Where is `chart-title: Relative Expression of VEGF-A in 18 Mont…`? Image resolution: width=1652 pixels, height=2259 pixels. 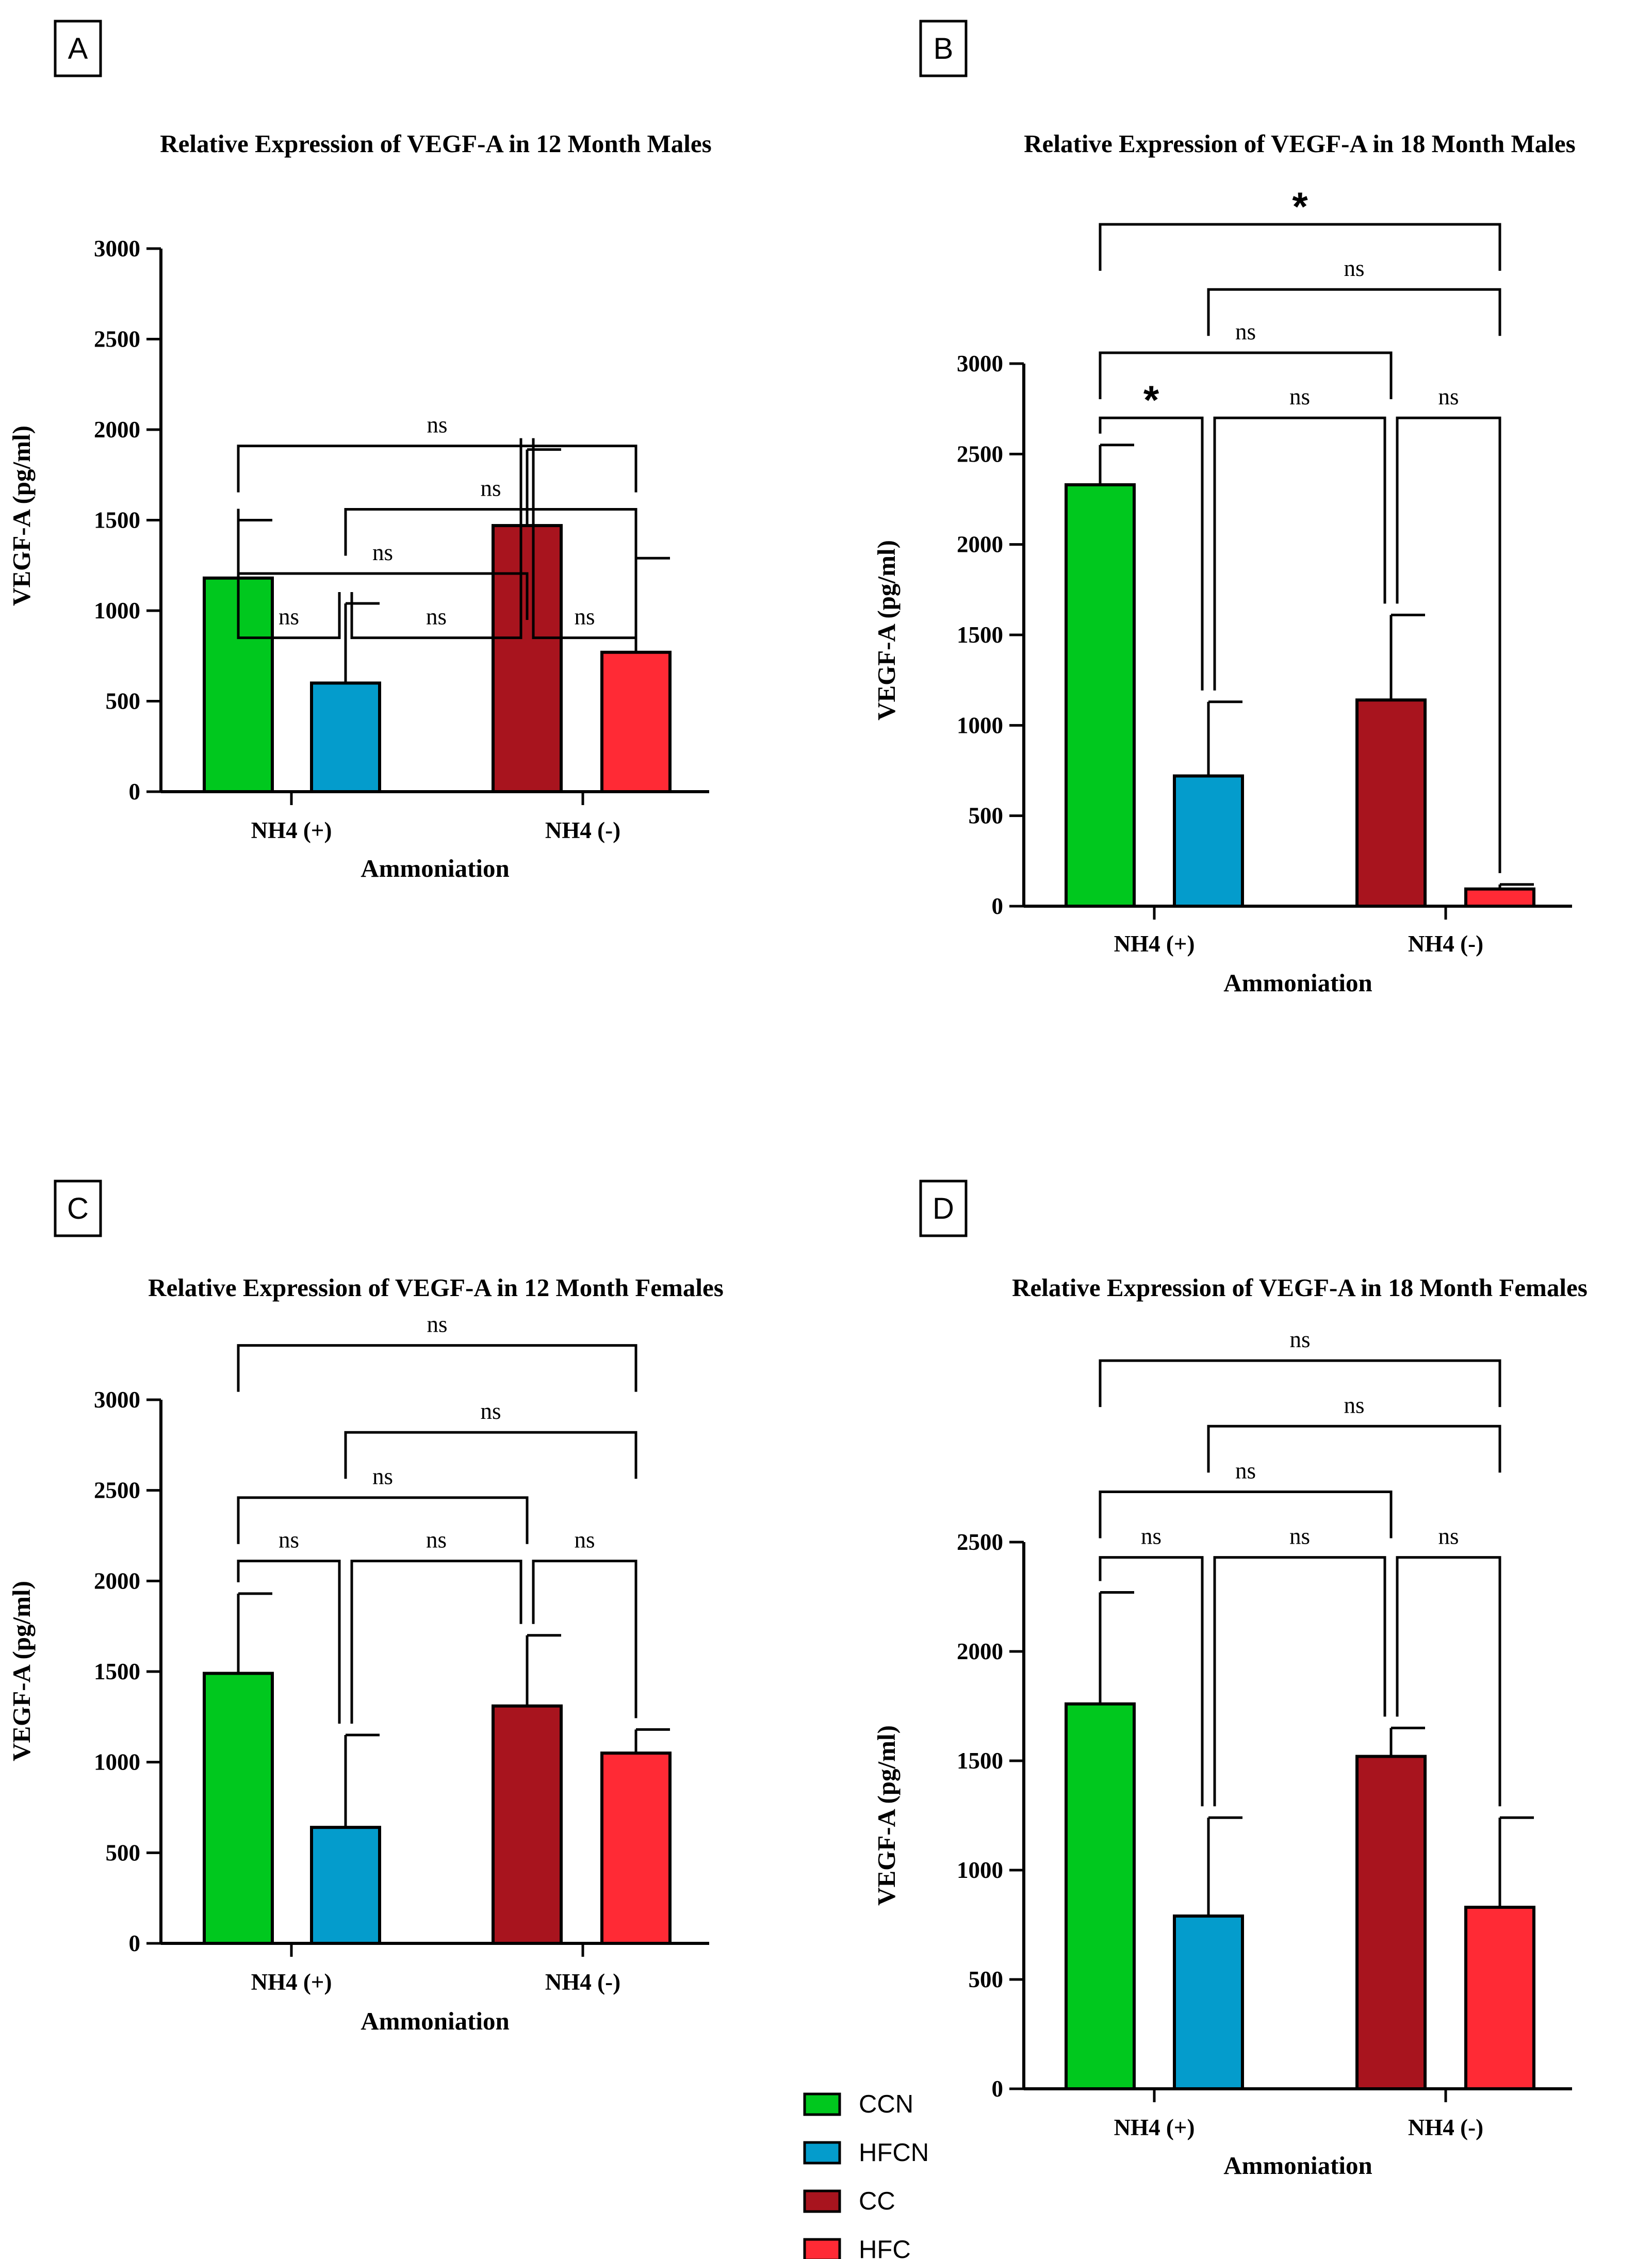 chart-title: Relative Expression of VEGF-A in 18 Mont… is located at coordinates (1300, 1287).